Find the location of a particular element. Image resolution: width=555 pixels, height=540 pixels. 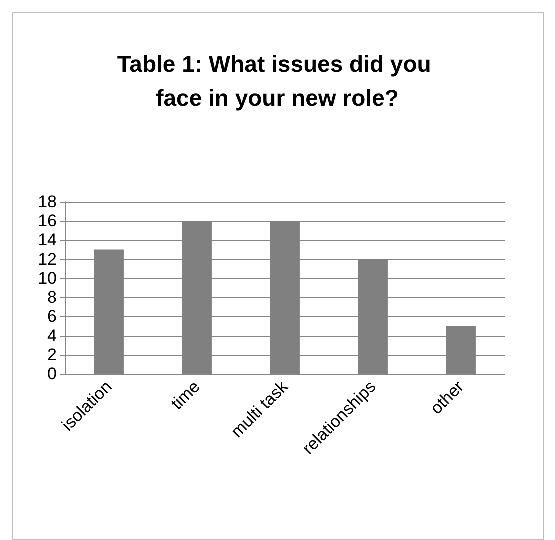

y-tick-label: 10 is located at coordinates (47, 278).